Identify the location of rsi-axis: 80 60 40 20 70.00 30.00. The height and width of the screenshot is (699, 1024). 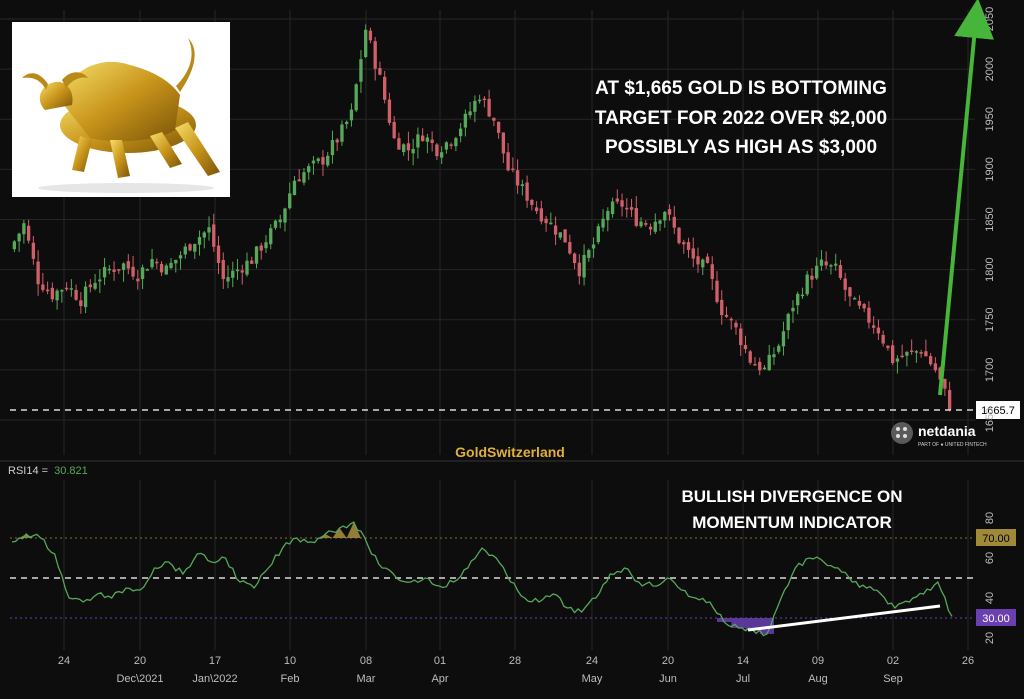
(996, 578).